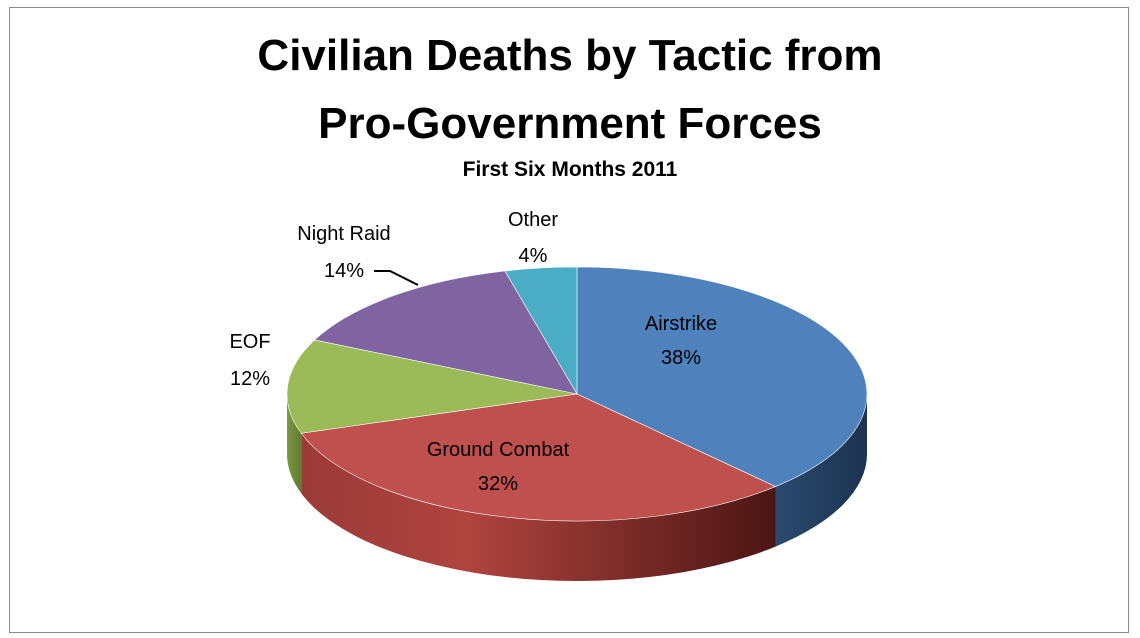 This screenshot has width=1140, height=638. I want to click on data-label-ground-combat-value: 32%, so click(498, 484).